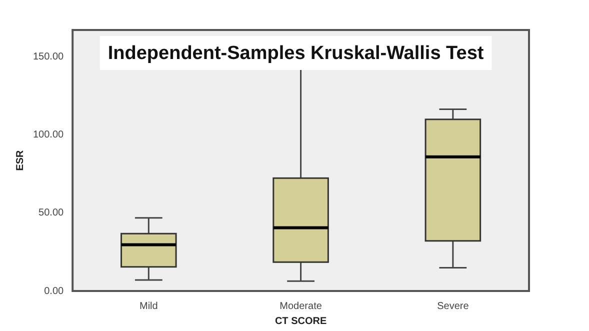 This screenshot has width=589, height=331. I want to click on x-tick-label: Severe, so click(453, 306).